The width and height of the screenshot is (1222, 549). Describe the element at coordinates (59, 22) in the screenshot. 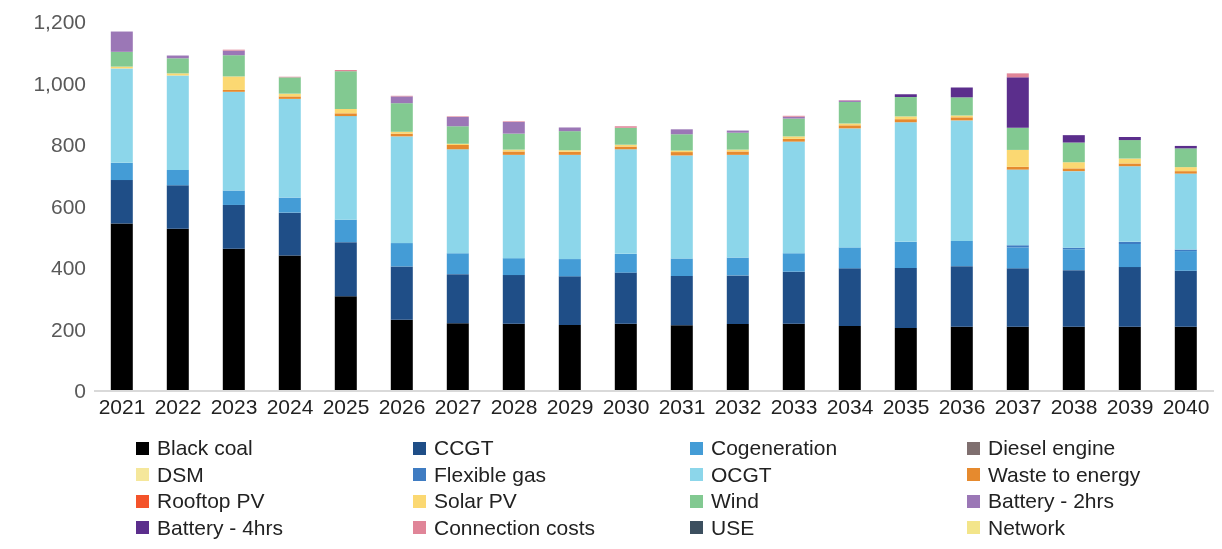

I see `y-tick-label: 1,200` at that location.